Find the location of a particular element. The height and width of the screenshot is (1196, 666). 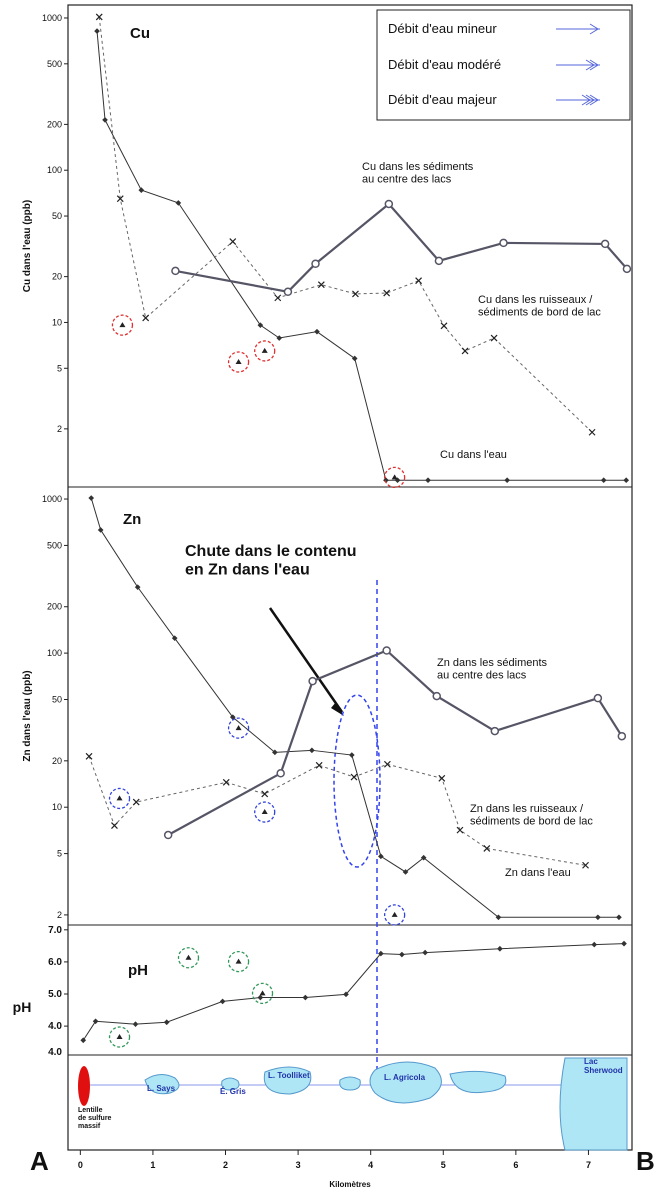

x-axis-title: Kilomètres is located at coordinates (350, 1184).